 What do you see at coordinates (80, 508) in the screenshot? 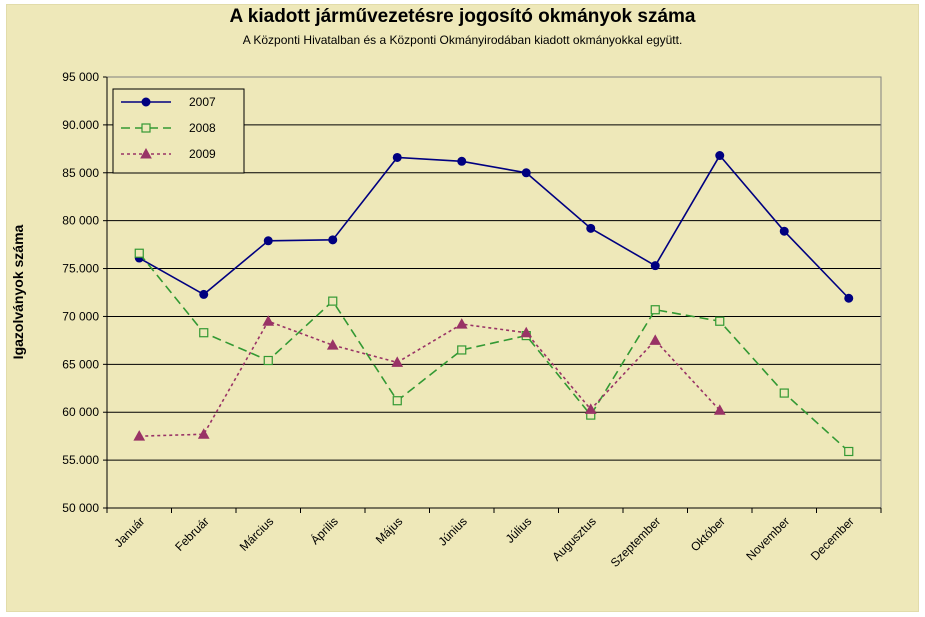
I see `y-tick-label: 50 000` at bounding box center [80, 508].